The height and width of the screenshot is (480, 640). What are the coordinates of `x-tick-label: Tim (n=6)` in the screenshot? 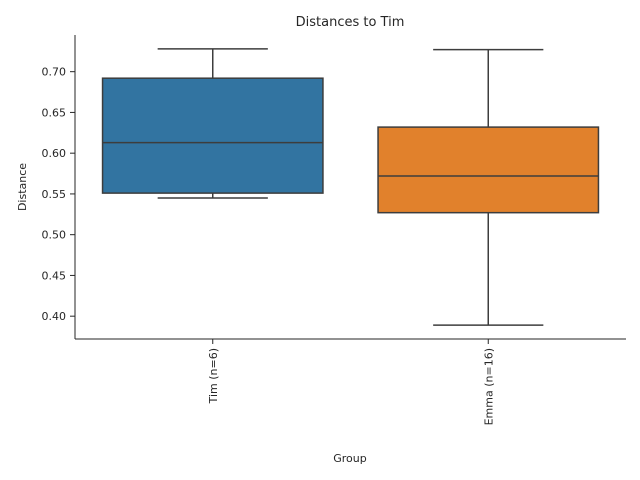 It's located at (213, 376).